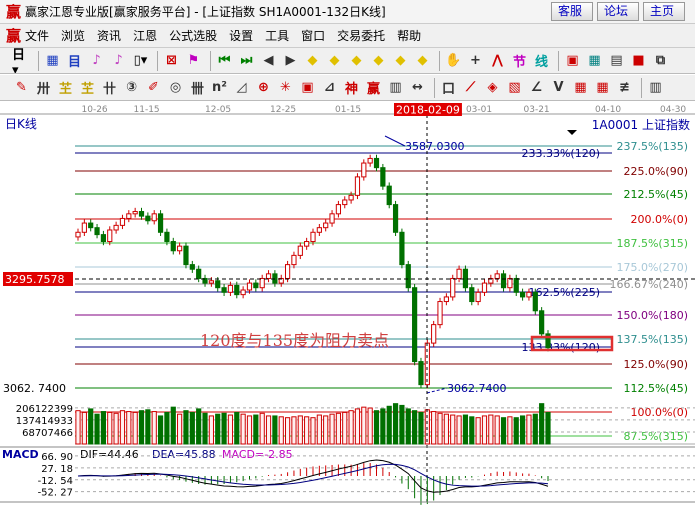 The image size is (695, 505). I want to click on gann-square-icon: 神, so click(351, 89).